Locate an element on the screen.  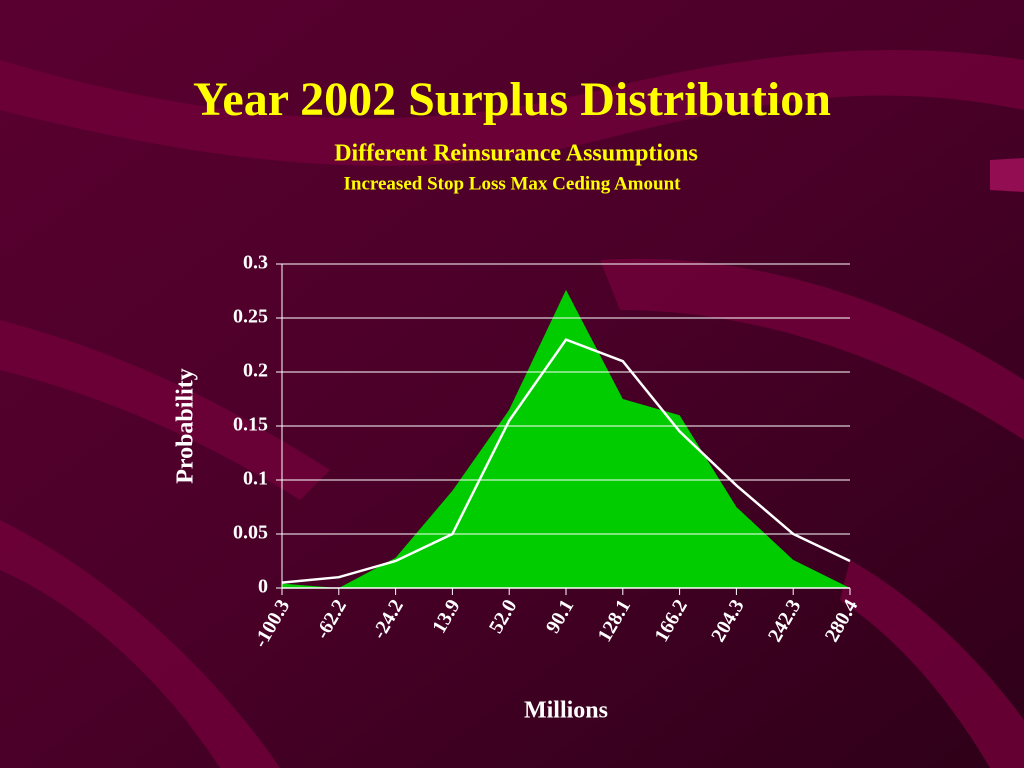
chart-title: Year 2002 Surplus Distribution is located at coordinates (512, 99).